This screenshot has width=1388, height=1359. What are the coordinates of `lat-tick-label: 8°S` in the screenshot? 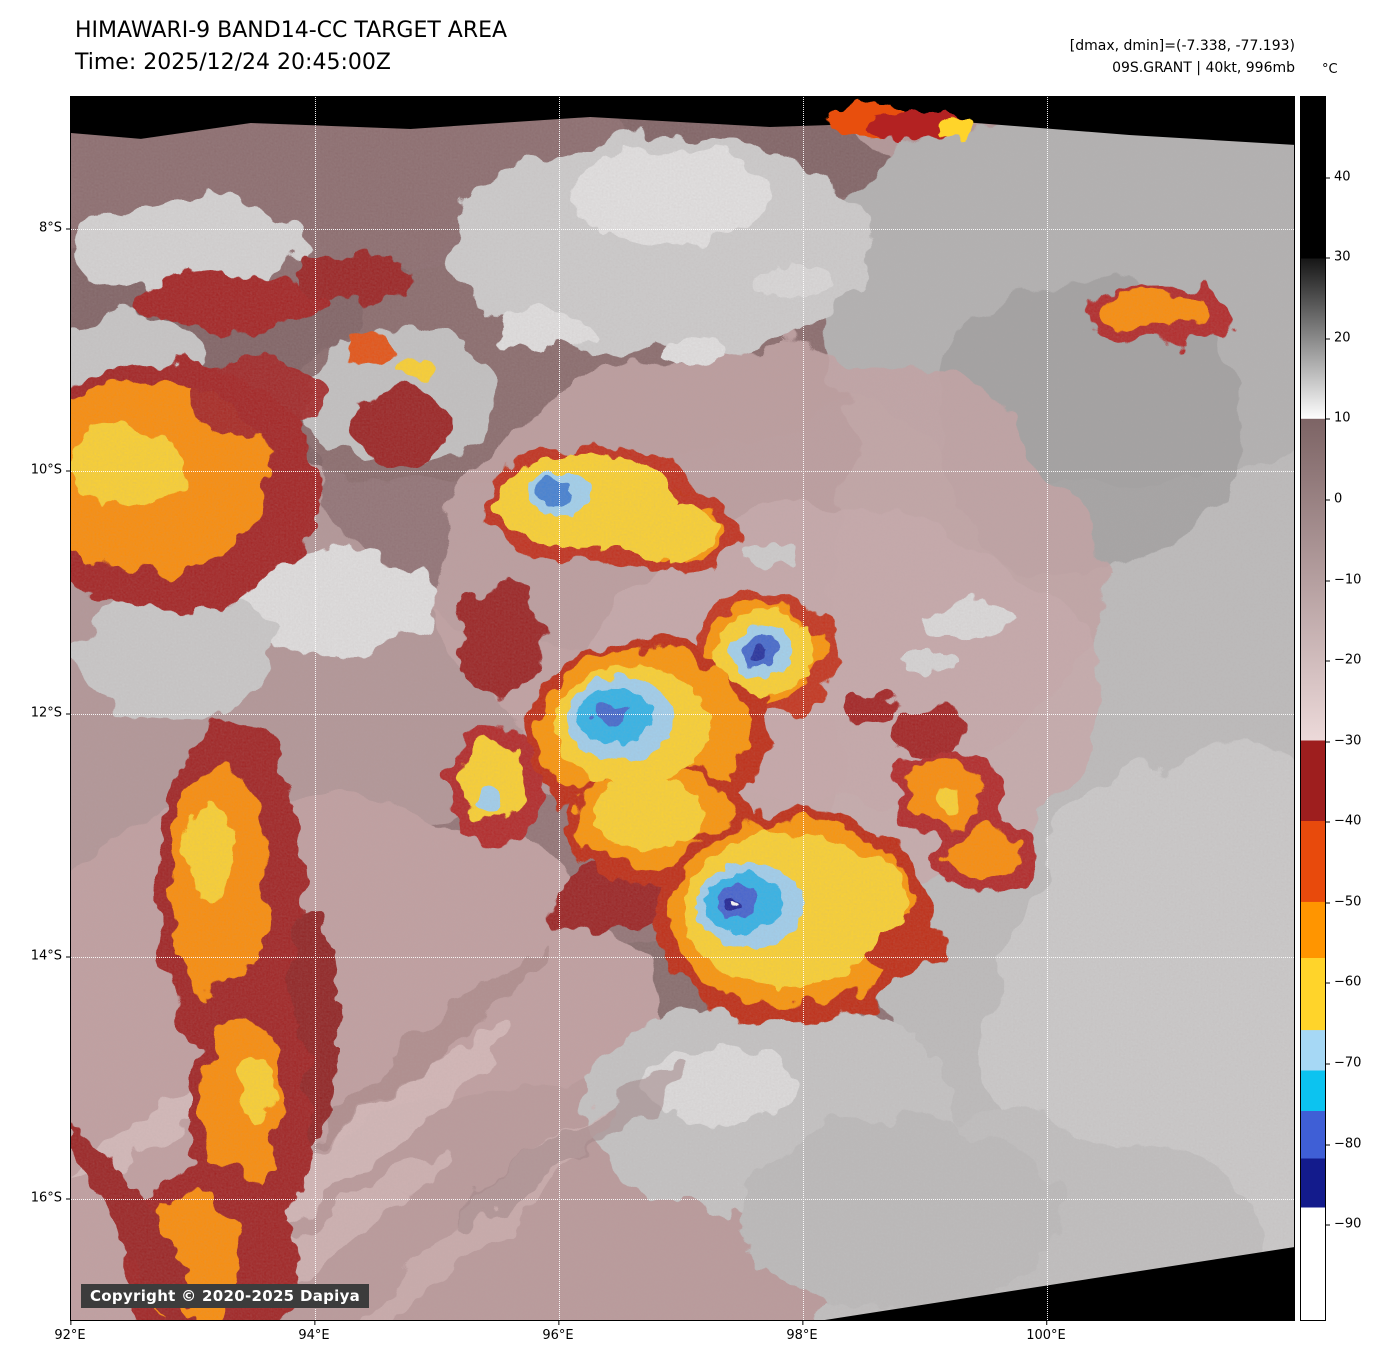 It's located at (35, 228).